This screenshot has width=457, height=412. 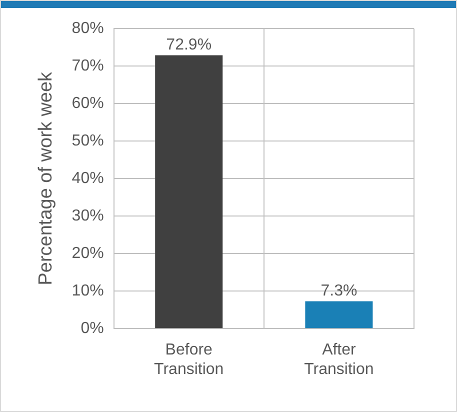 I want to click on y-tick-label: 80%, so click(x=88, y=29).